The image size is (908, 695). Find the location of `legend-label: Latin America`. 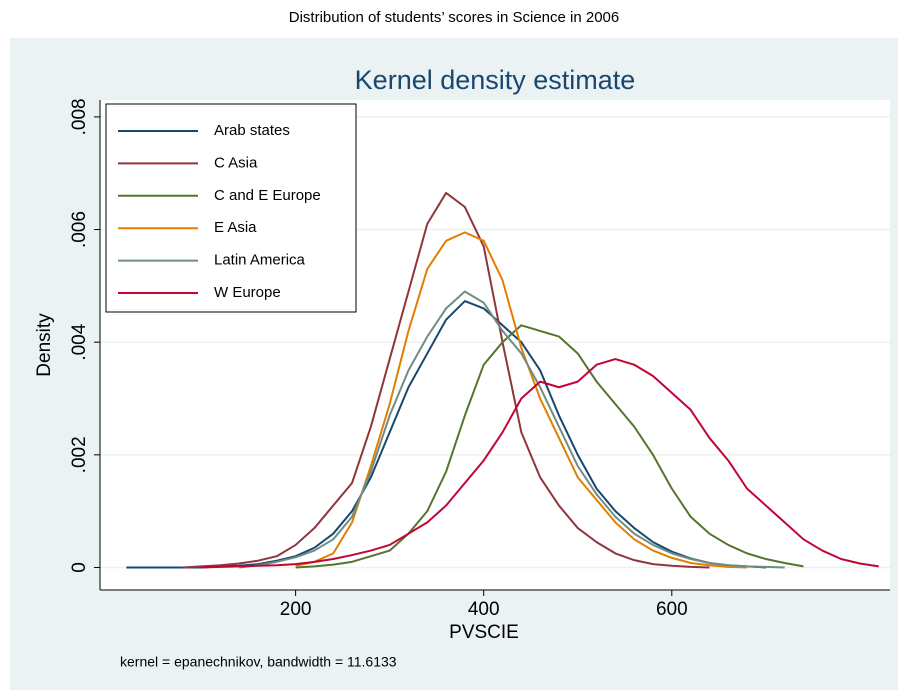

legend-label: Latin America is located at coordinates (260, 260).